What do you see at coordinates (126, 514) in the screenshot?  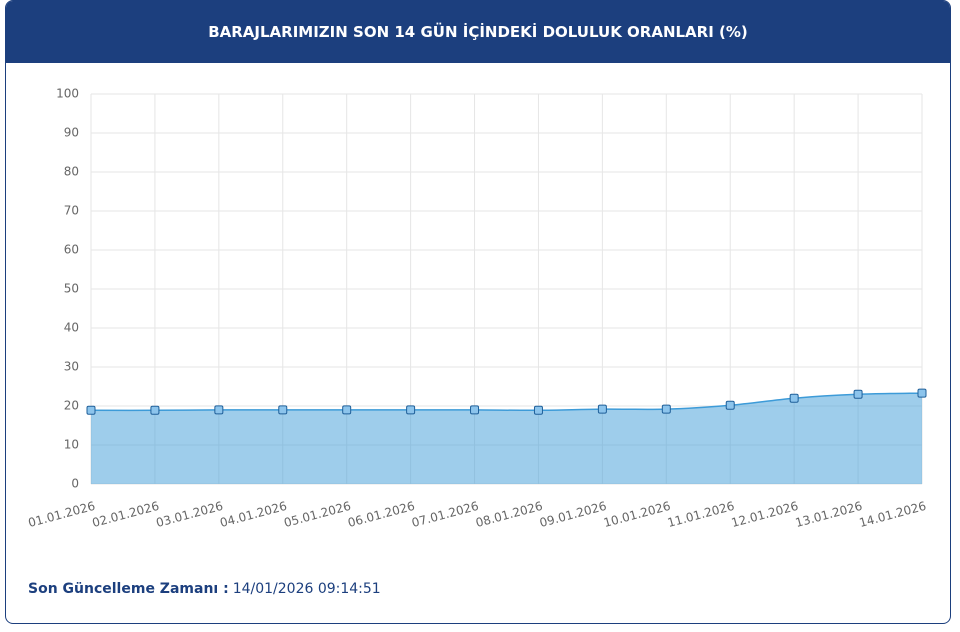 I see `x-tick-label: 02.01.2026` at bounding box center [126, 514].